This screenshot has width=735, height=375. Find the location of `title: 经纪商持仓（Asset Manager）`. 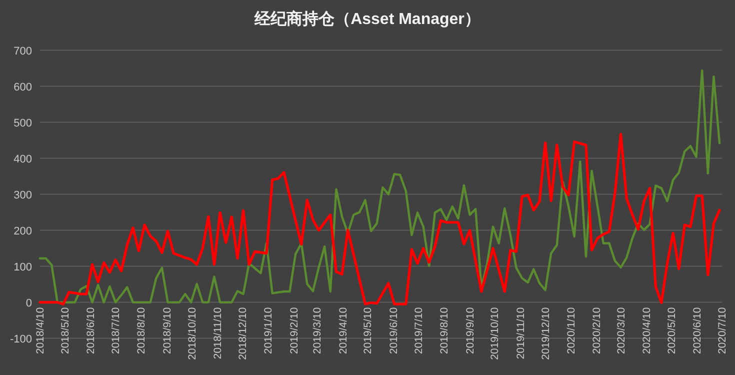

title: 经纪商持仓（Asset Manager） is located at coordinates (367, 19).